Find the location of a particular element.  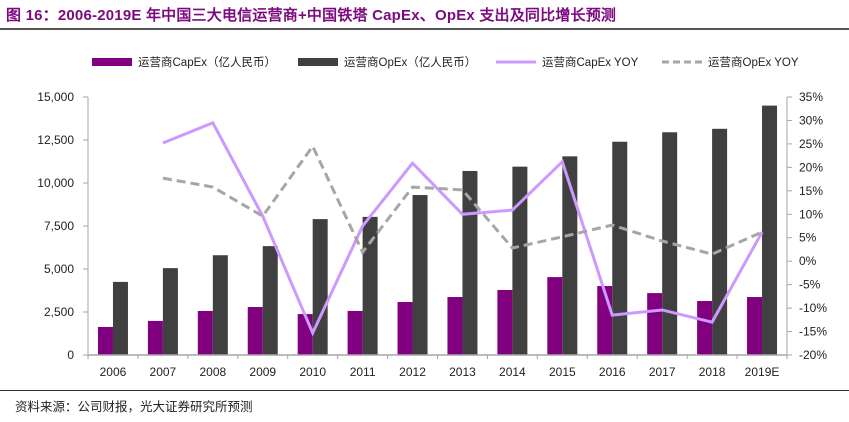

legend-capex-swatch is located at coordinates (112, 62).